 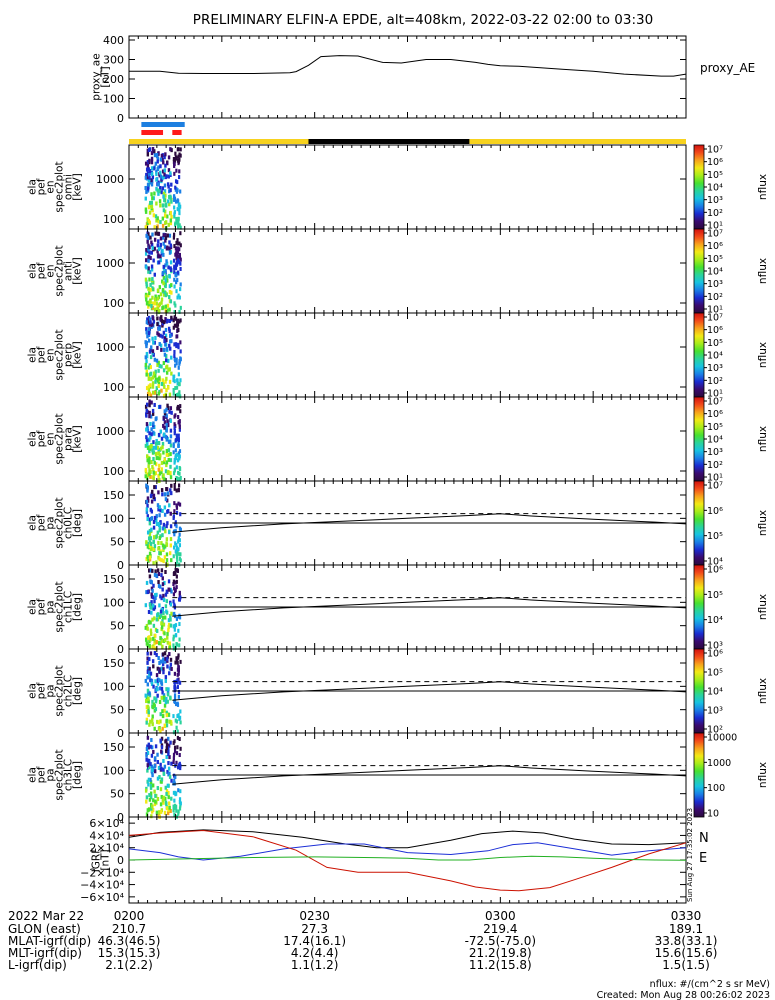 I want to click on pitch-y-tick: 50, so click(x=117, y=794).